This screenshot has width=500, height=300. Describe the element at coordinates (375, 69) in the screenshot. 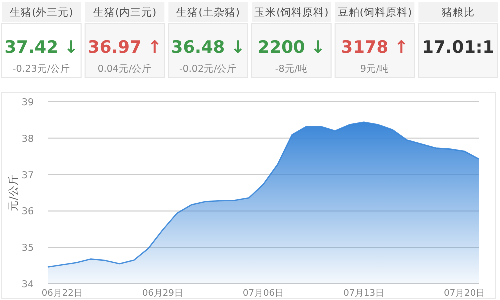

I see `text: 9元/吨` at that location.